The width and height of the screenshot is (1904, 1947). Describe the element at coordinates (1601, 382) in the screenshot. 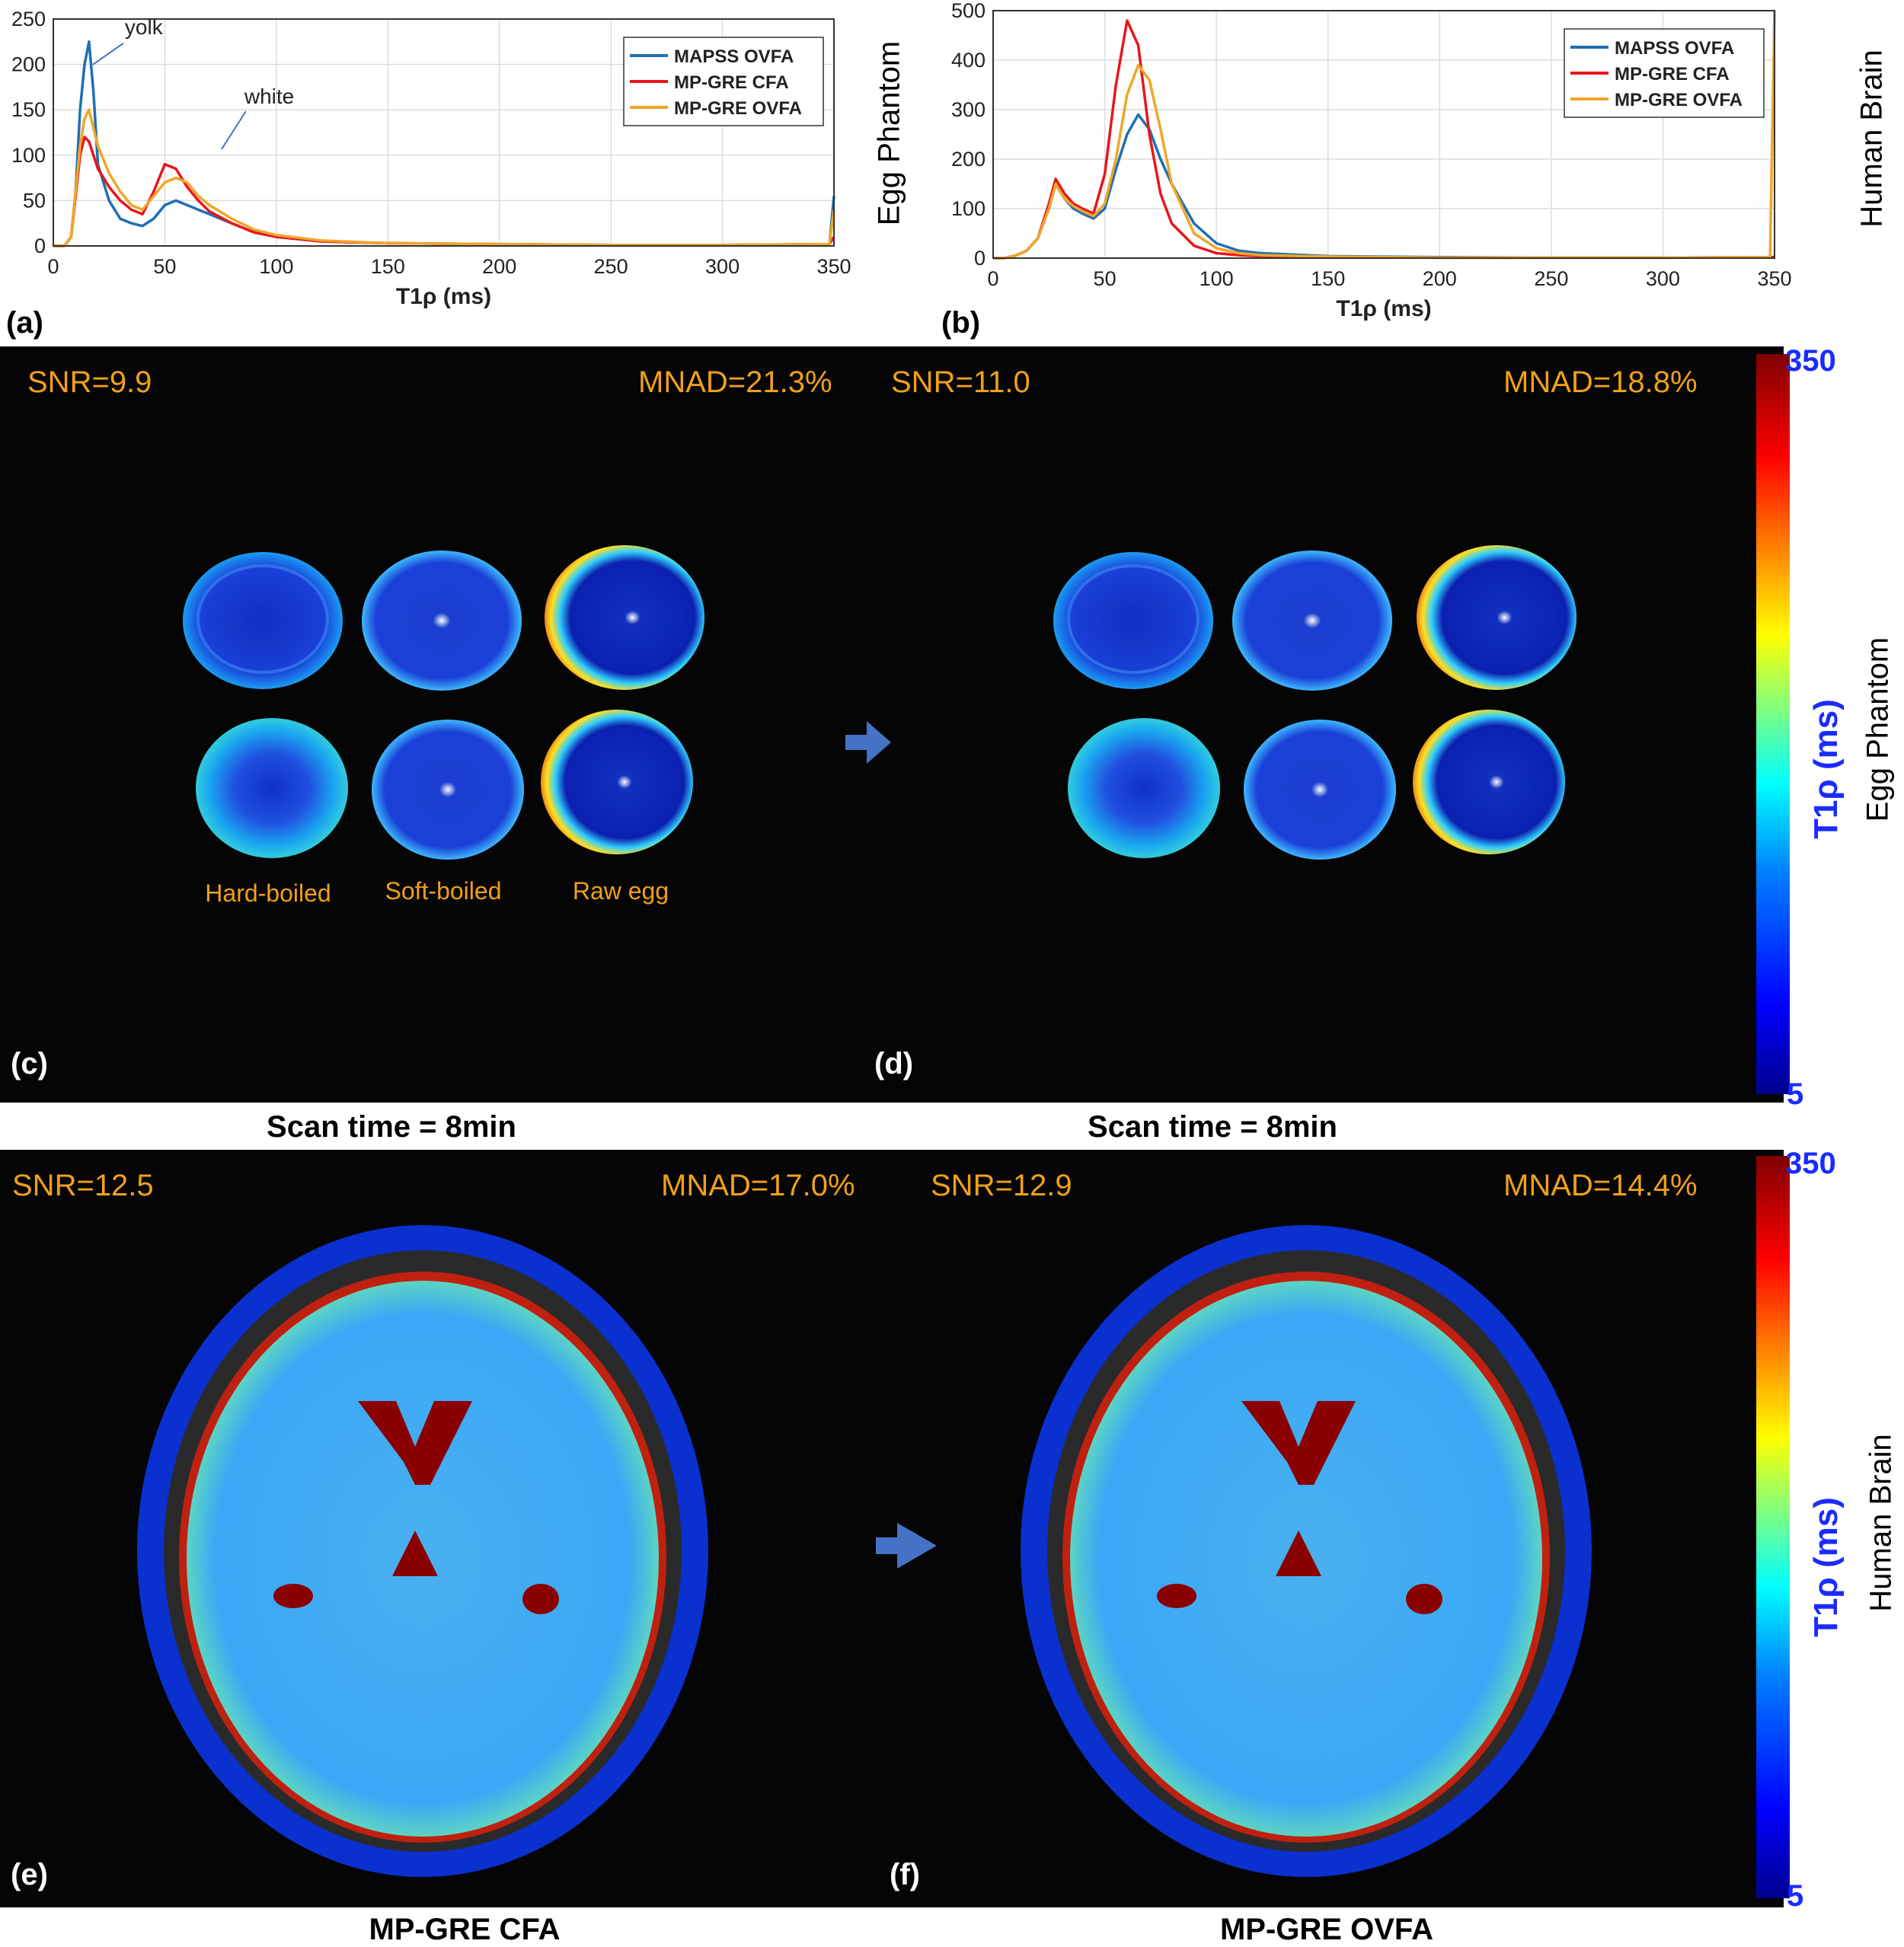

I see `mnad-d: MNAD=18.8%` at that location.